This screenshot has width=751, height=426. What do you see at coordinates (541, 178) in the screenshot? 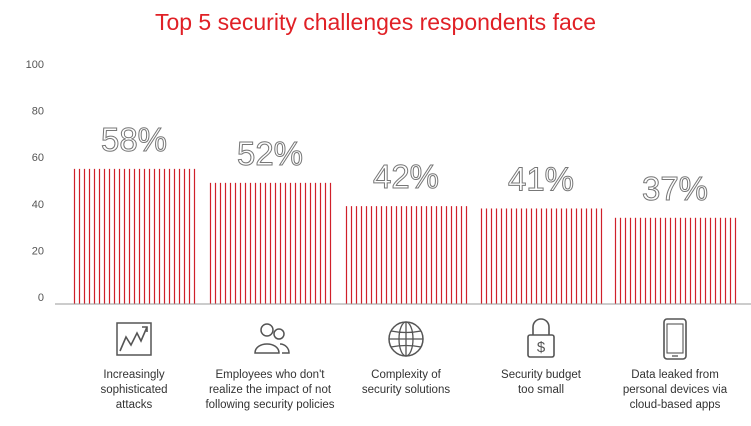
I see `value-label: 41%` at bounding box center [541, 178].